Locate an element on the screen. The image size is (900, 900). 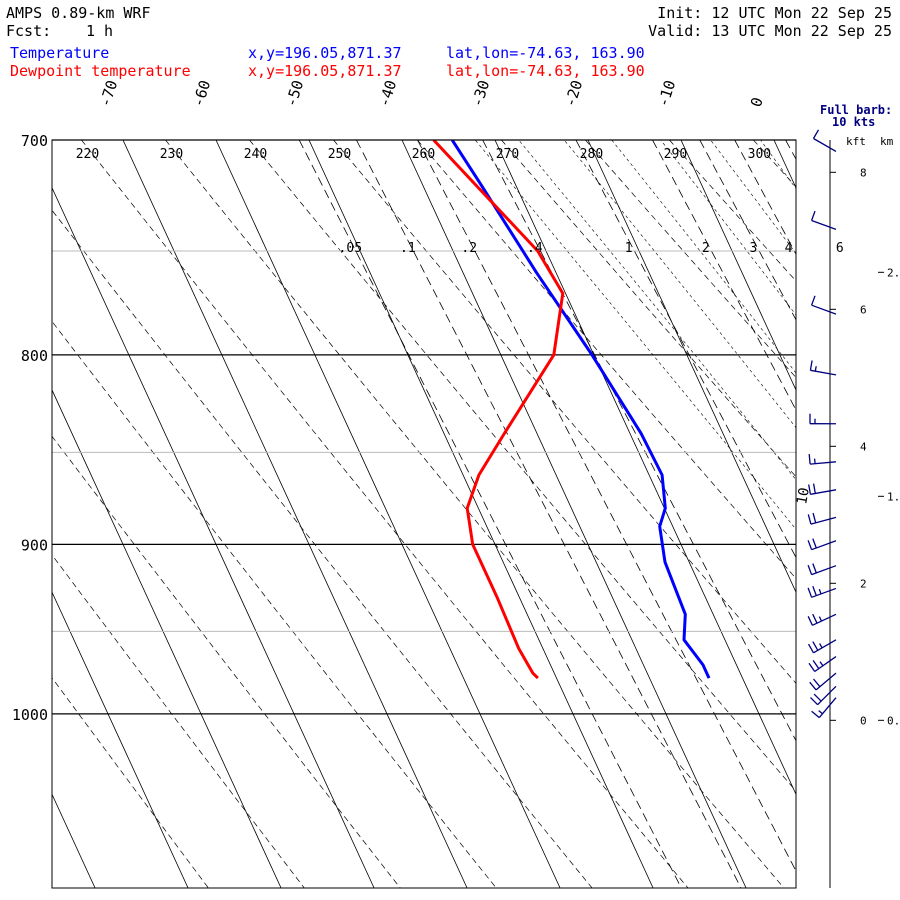
mixing-ratio-label-.05: .05 is located at coordinates (350, 248).